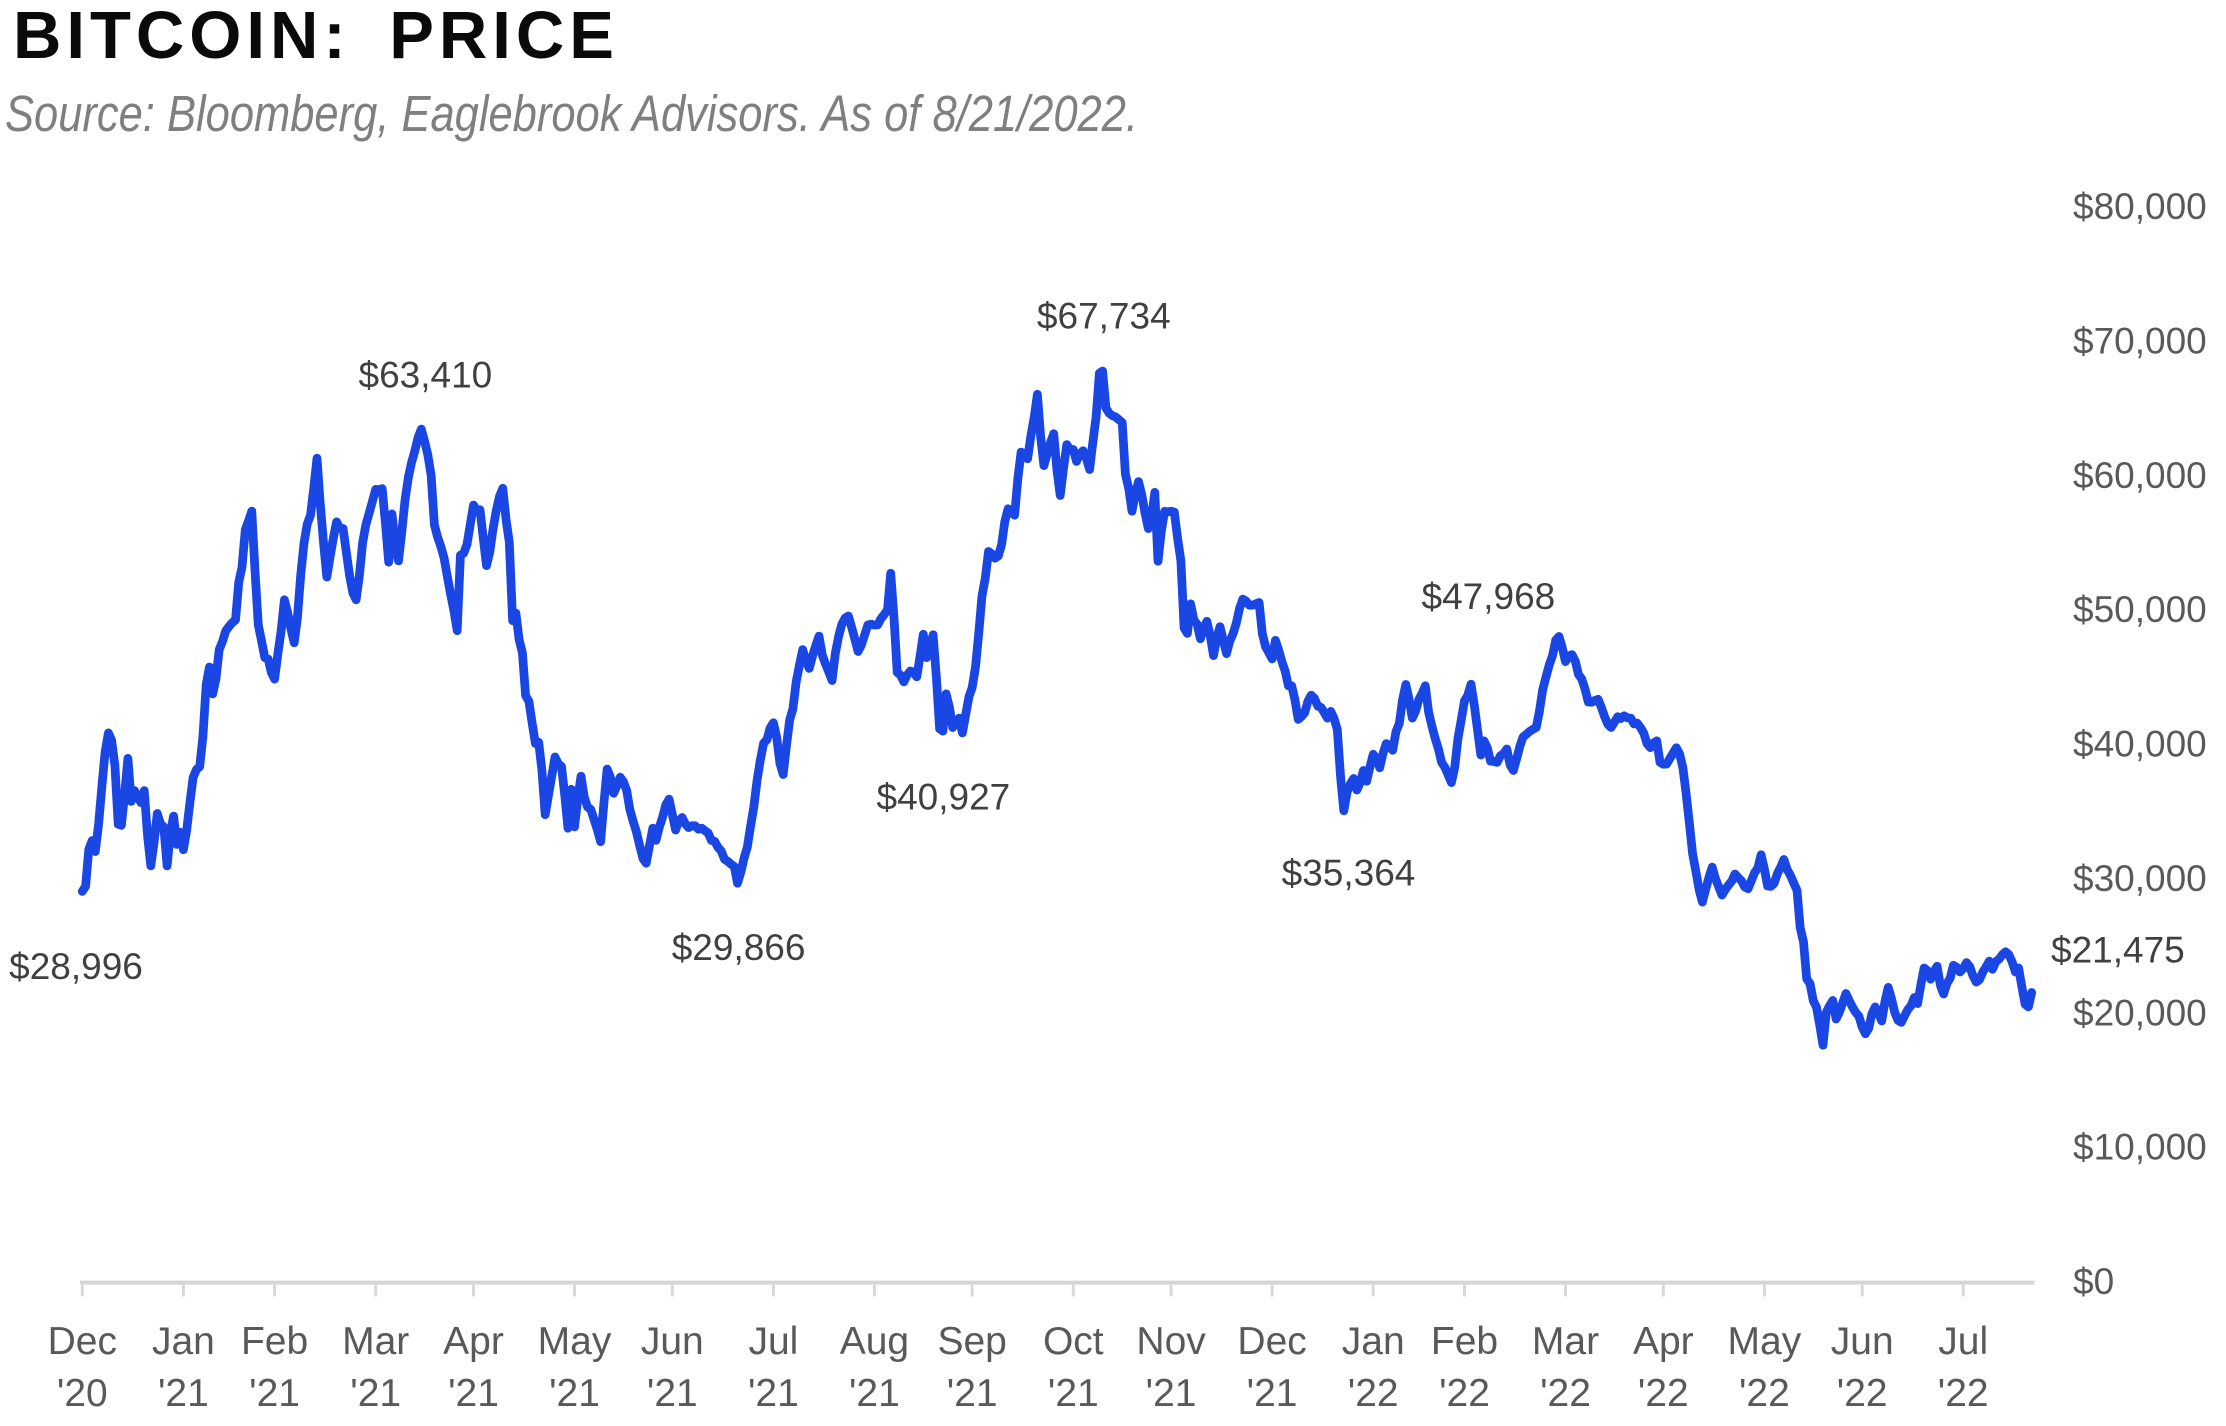 The width and height of the screenshot is (2226, 1426). Describe the element at coordinates (2140, 1147) in the screenshot. I see `svg-text: $10,000` at that location.